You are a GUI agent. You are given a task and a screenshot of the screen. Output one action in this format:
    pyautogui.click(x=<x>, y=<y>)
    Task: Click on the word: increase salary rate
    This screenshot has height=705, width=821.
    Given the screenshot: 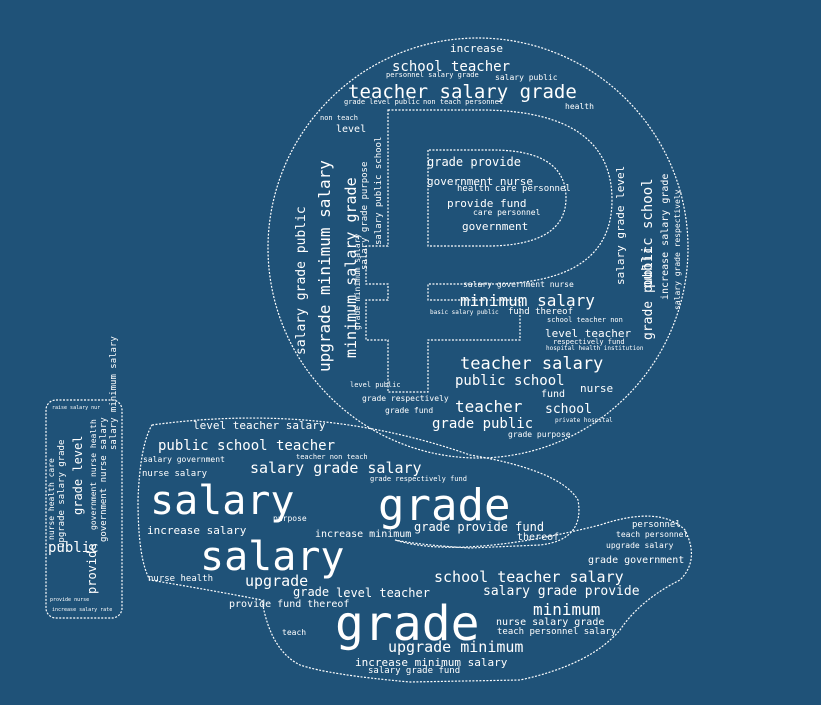 What is the action you would take?
    pyautogui.click(x=82, y=610)
    